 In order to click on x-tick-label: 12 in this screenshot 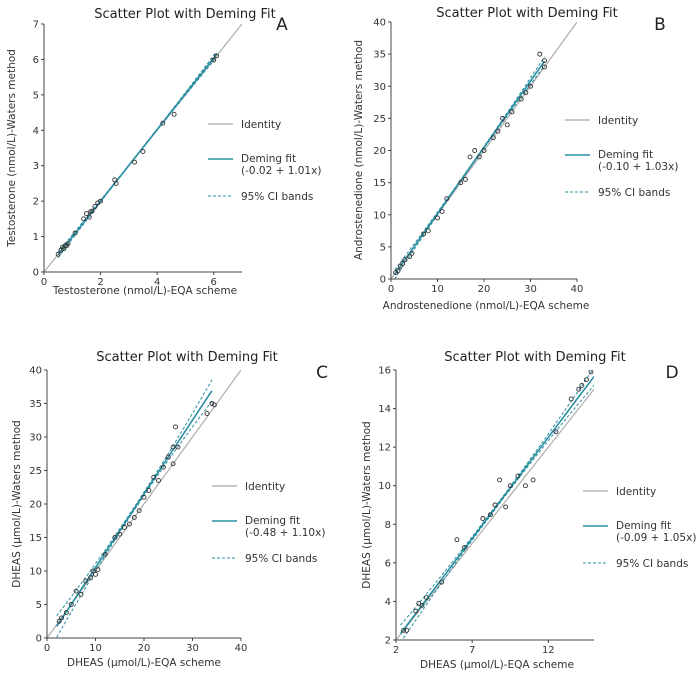, I will do `click(548, 650)`.